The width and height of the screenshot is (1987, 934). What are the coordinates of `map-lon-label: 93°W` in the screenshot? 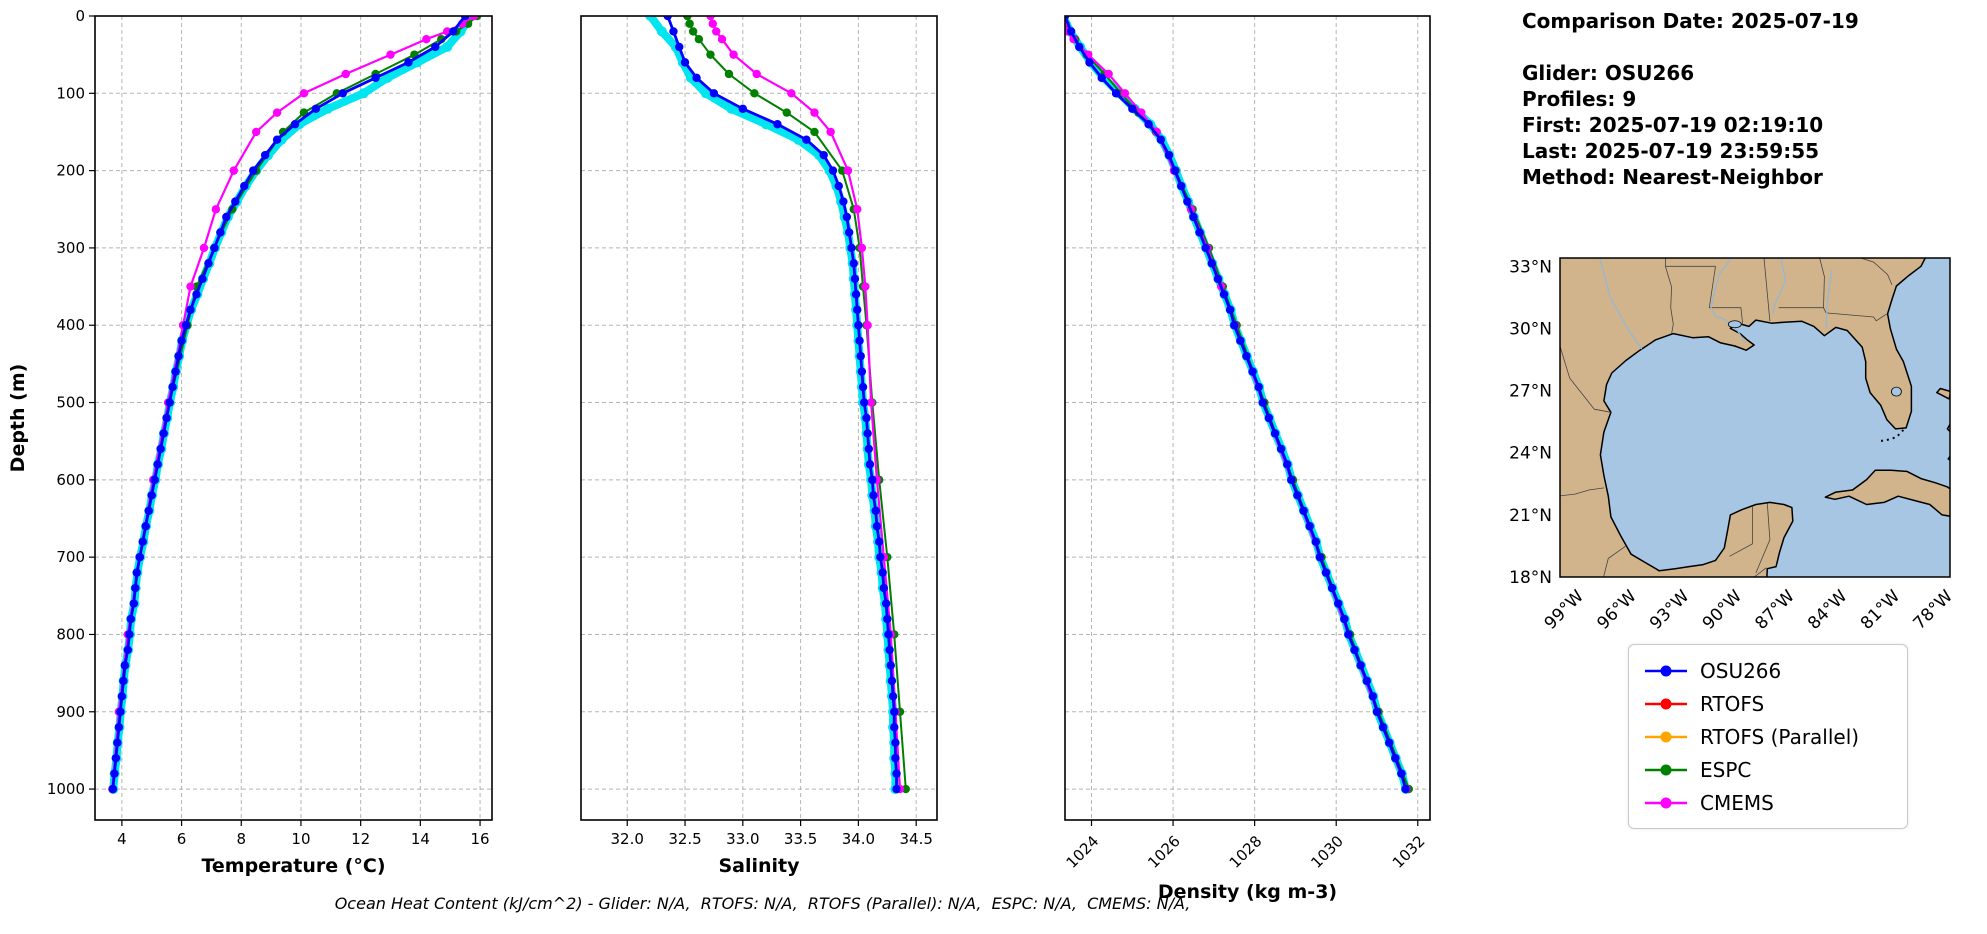 It's located at (1669, 609).